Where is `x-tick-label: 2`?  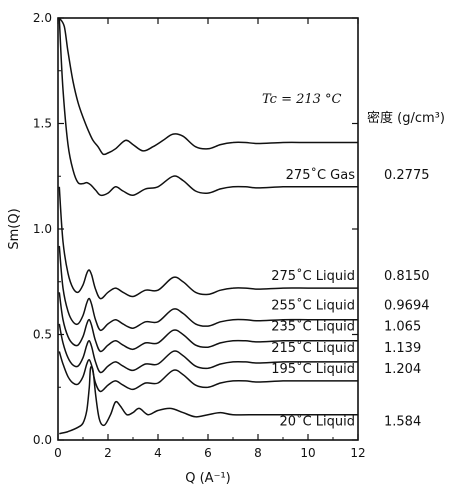 x-tick-label: 2 is located at coordinates (108, 453).